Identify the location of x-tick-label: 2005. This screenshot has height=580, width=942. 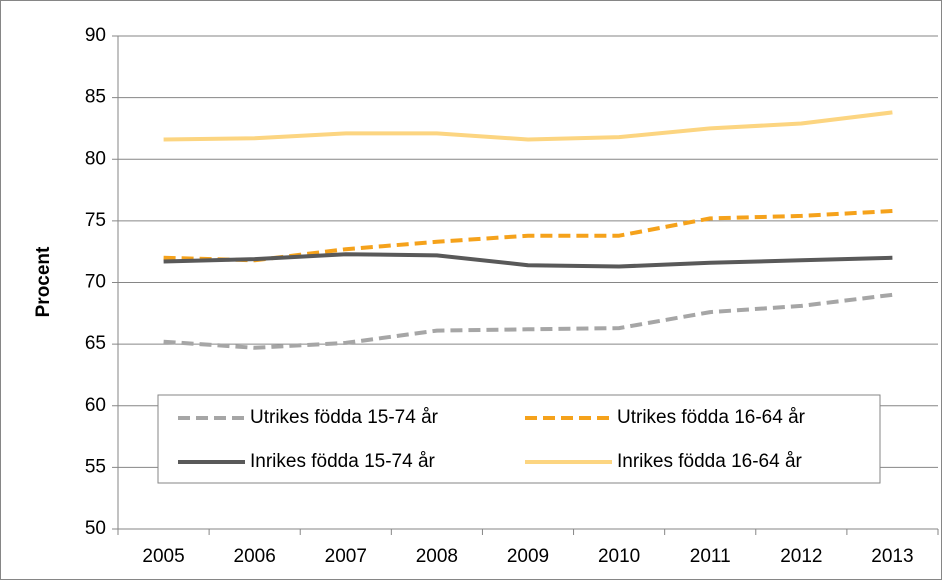
(163, 556).